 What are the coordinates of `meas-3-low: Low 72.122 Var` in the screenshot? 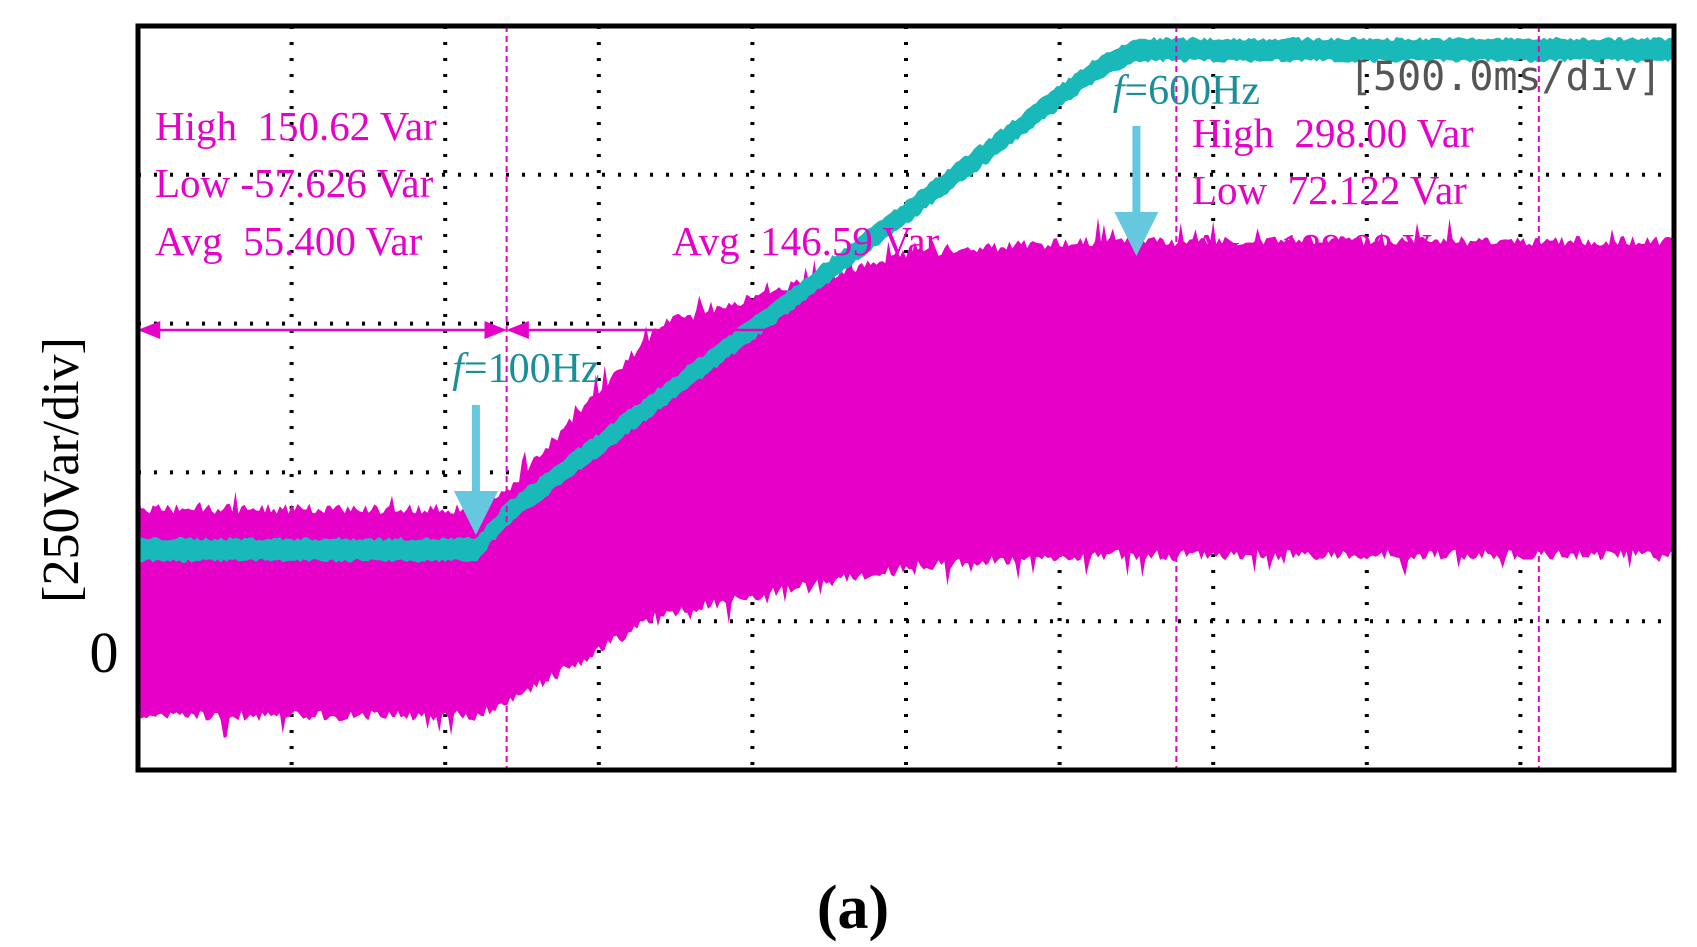 It's located at (1329, 190).